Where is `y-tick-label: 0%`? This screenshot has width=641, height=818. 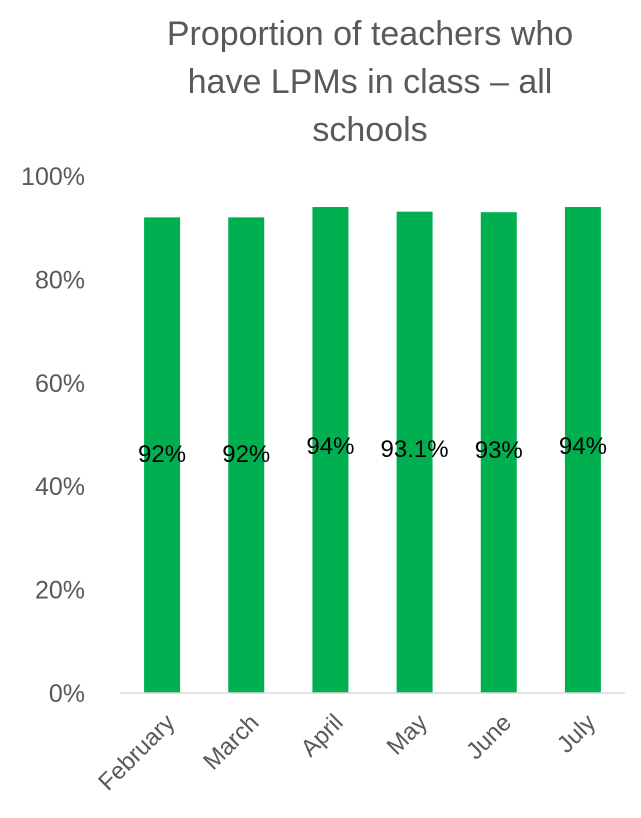 y-tick-label: 0% is located at coordinates (67, 694).